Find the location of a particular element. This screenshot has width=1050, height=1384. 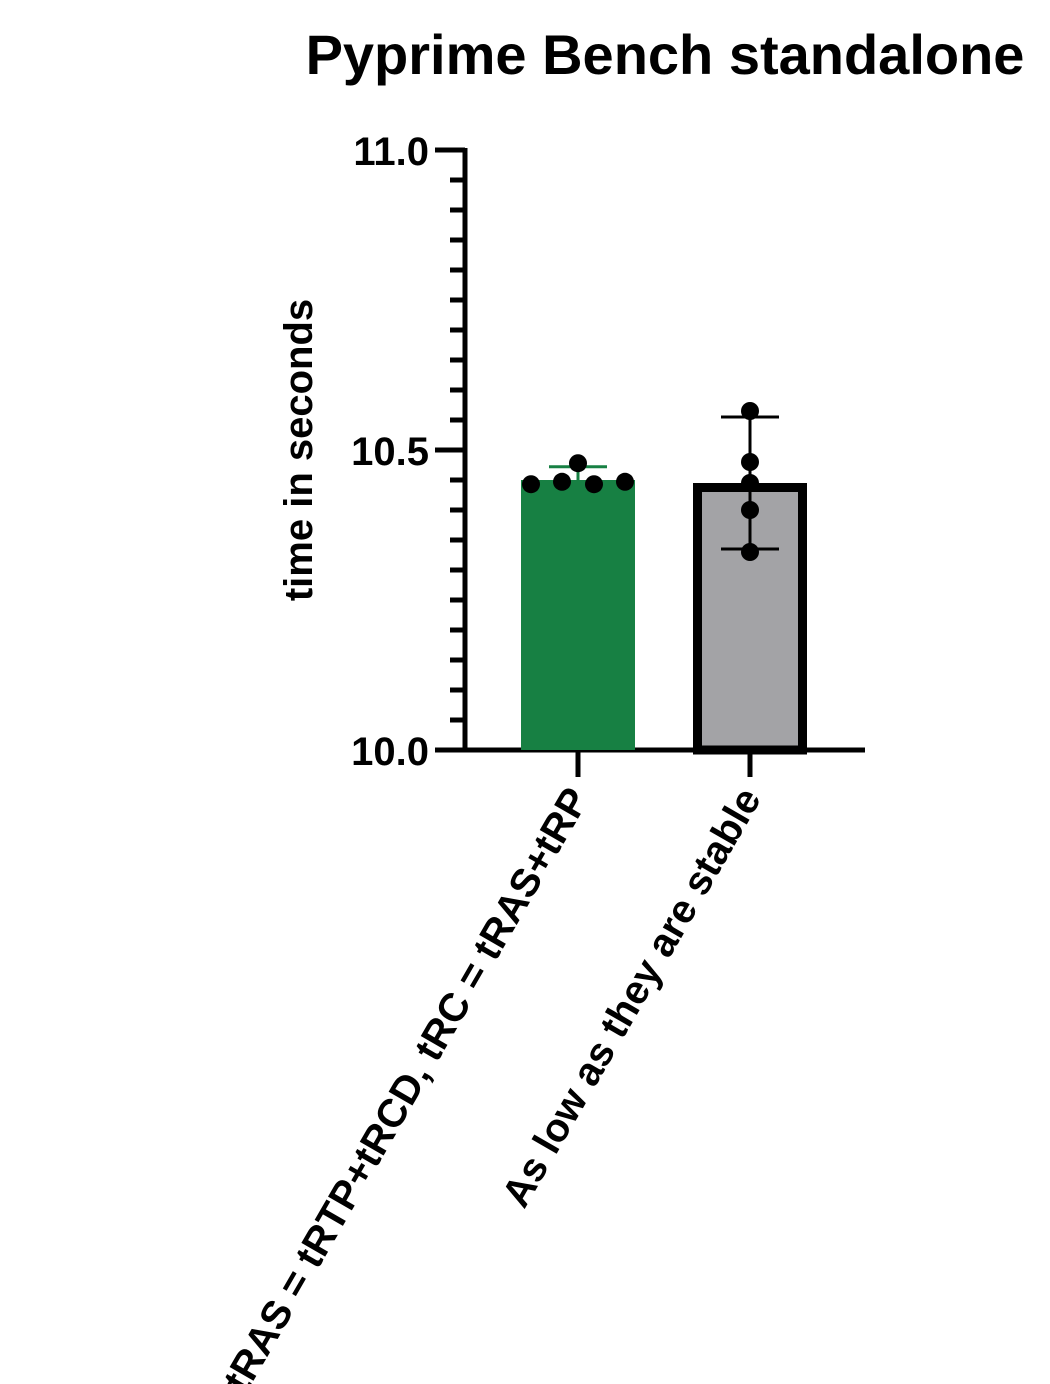

chart-title: Pyprime Bench standalone is located at coordinates (665, 54).